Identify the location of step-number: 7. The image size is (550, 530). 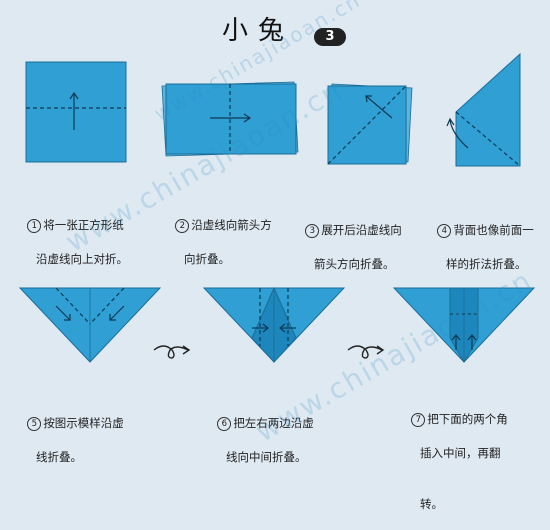
(418, 420).